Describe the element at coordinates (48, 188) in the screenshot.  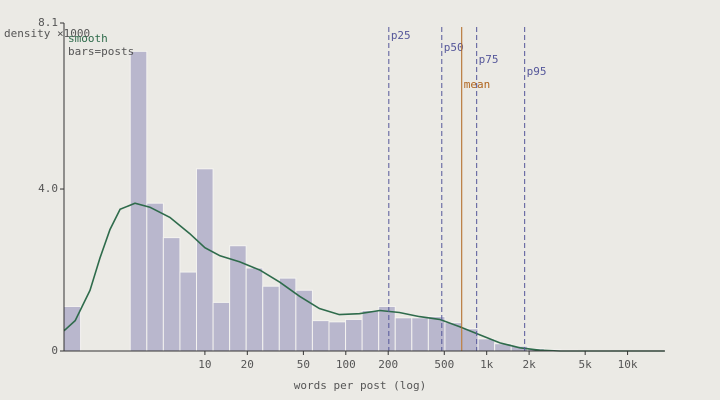
I see `y-tick-label: 4.0` at that location.